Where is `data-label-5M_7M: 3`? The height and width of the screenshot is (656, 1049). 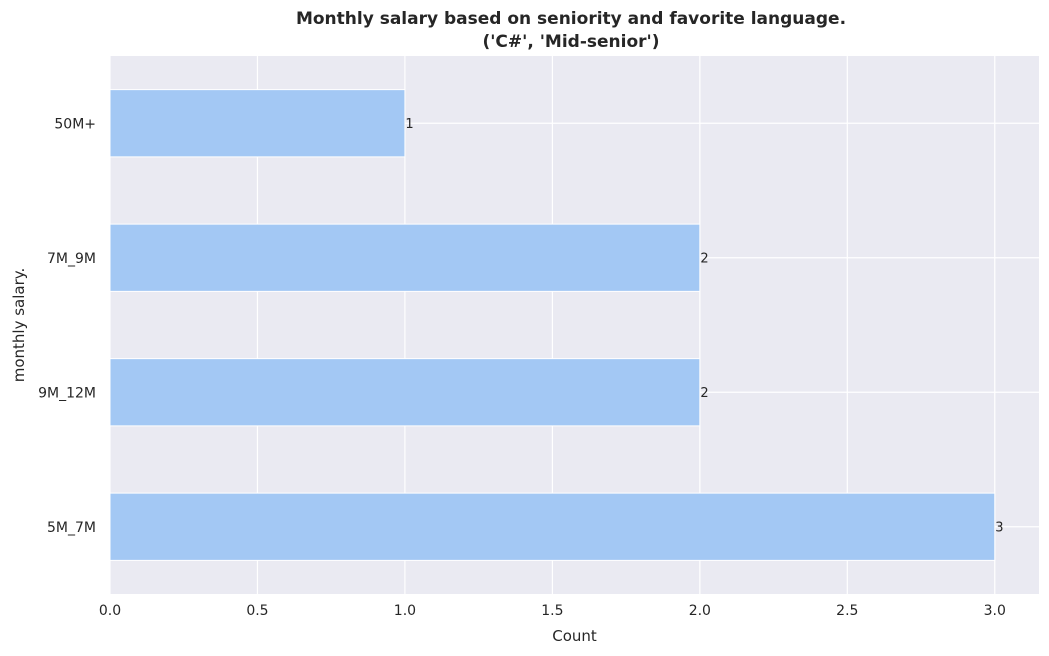
data-label-5M_7M: 3 is located at coordinates (999, 527).